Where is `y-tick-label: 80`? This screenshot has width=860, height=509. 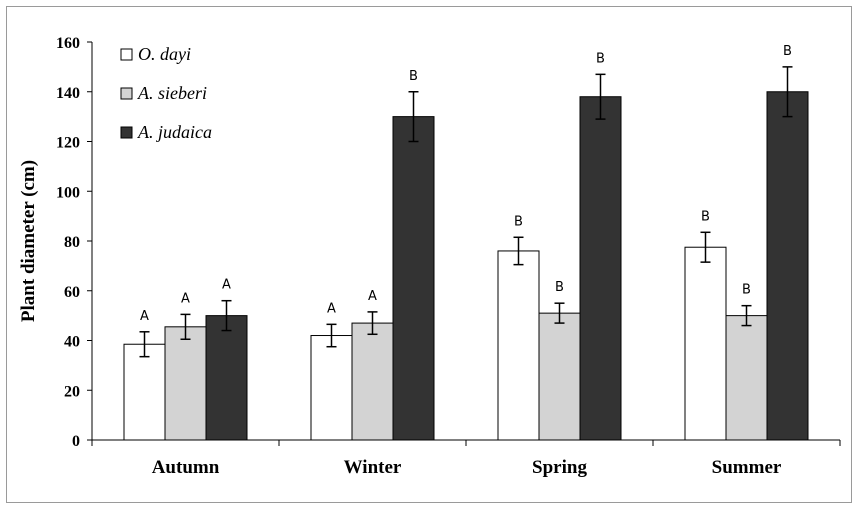 y-tick-label: 80 is located at coordinates (72, 242).